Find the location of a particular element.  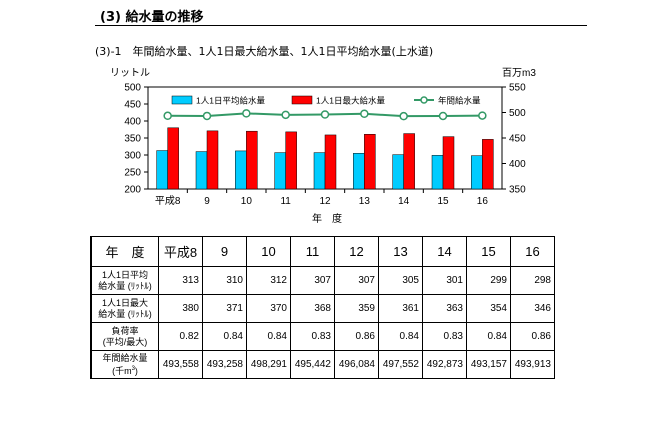

legend-label: 1人1日最大給水量 is located at coordinates (350, 101).